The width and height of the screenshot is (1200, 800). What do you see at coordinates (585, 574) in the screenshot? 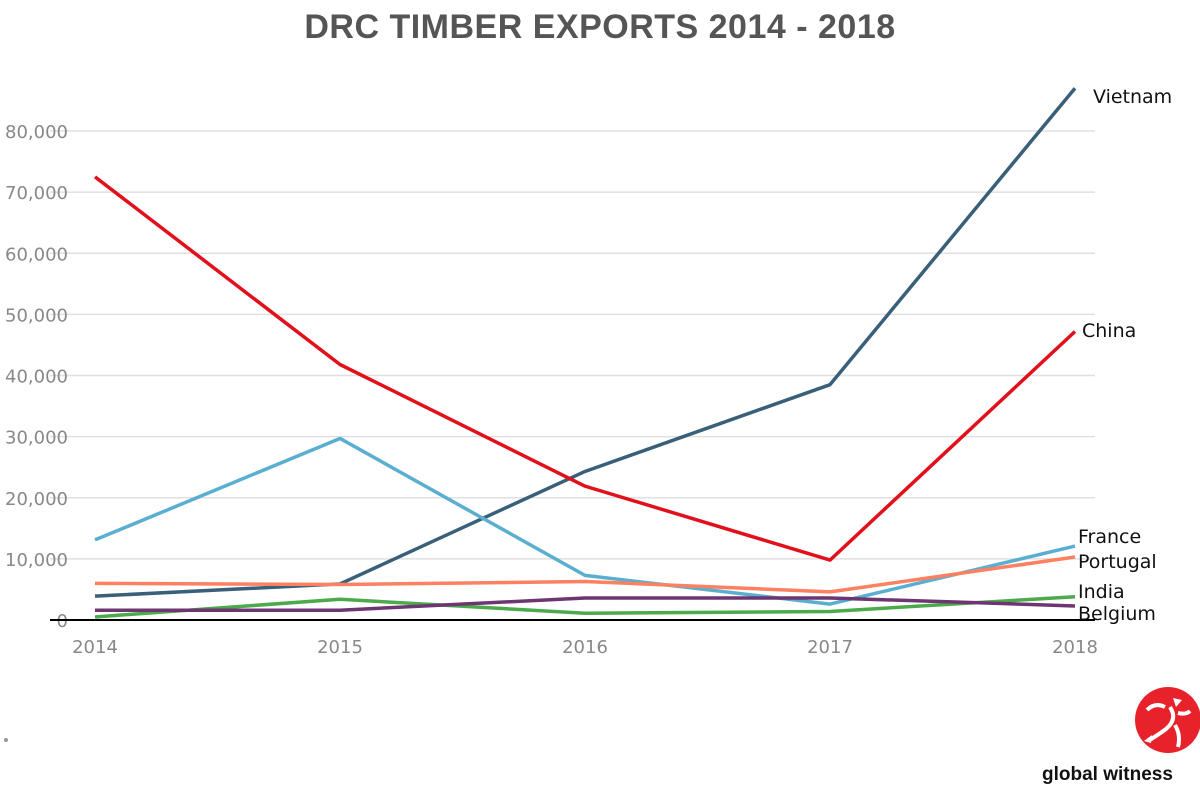
I see `series-line-portugal` at bounding box center [585, 574].